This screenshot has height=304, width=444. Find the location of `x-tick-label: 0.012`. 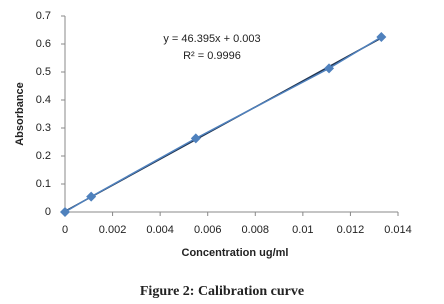

x-tick-label: 0.012 is located at coordinates (351, 230).